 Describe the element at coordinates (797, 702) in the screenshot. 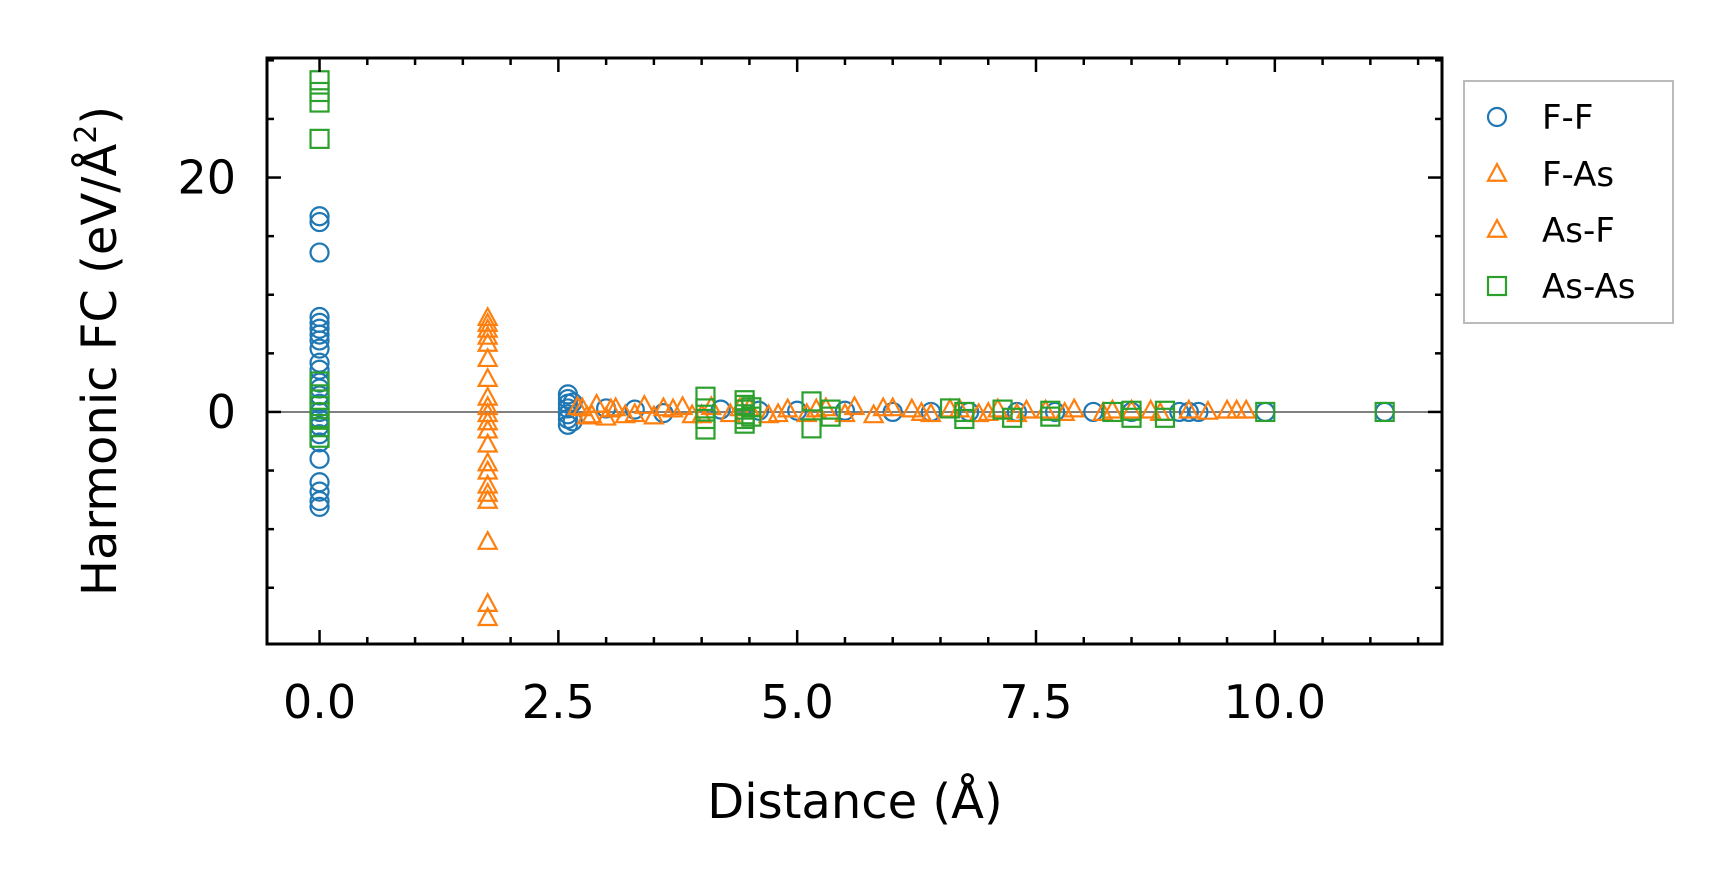

I see `x-tick-label: 5.0` at that location.